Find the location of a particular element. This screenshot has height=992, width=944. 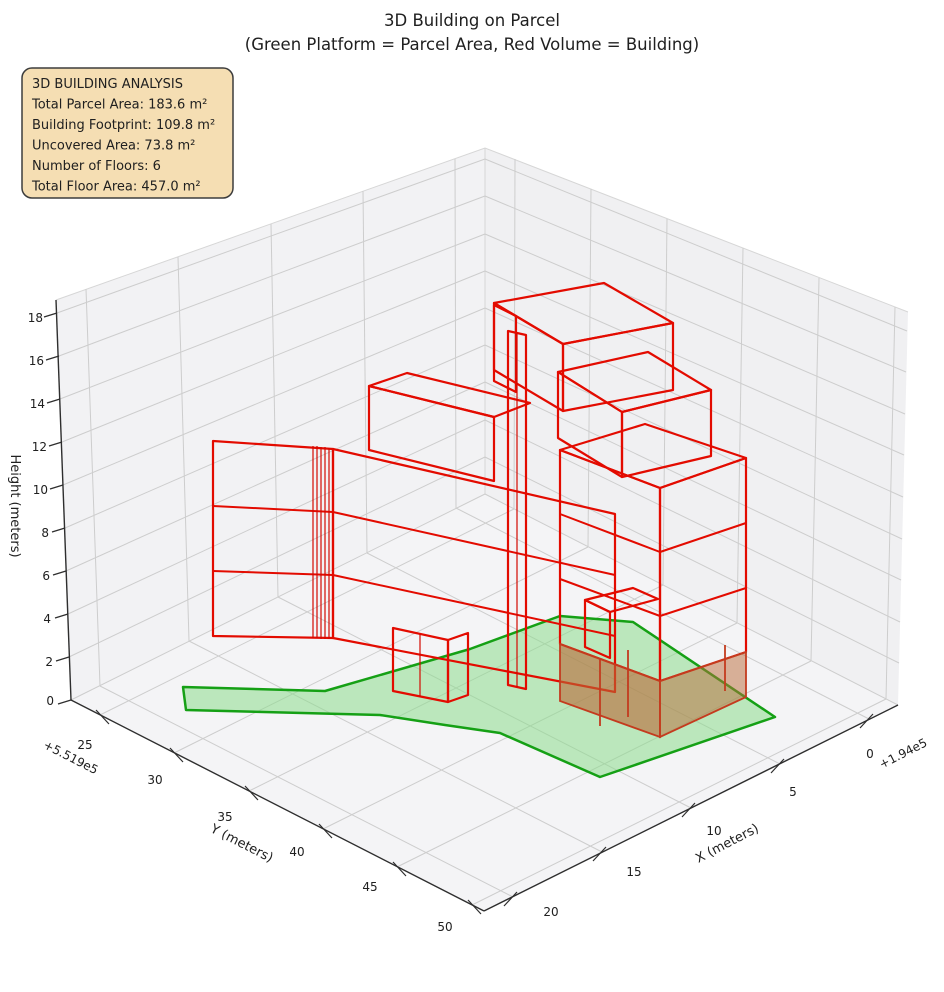

y-tick-35: 35 is located at coordinates (224, 817).